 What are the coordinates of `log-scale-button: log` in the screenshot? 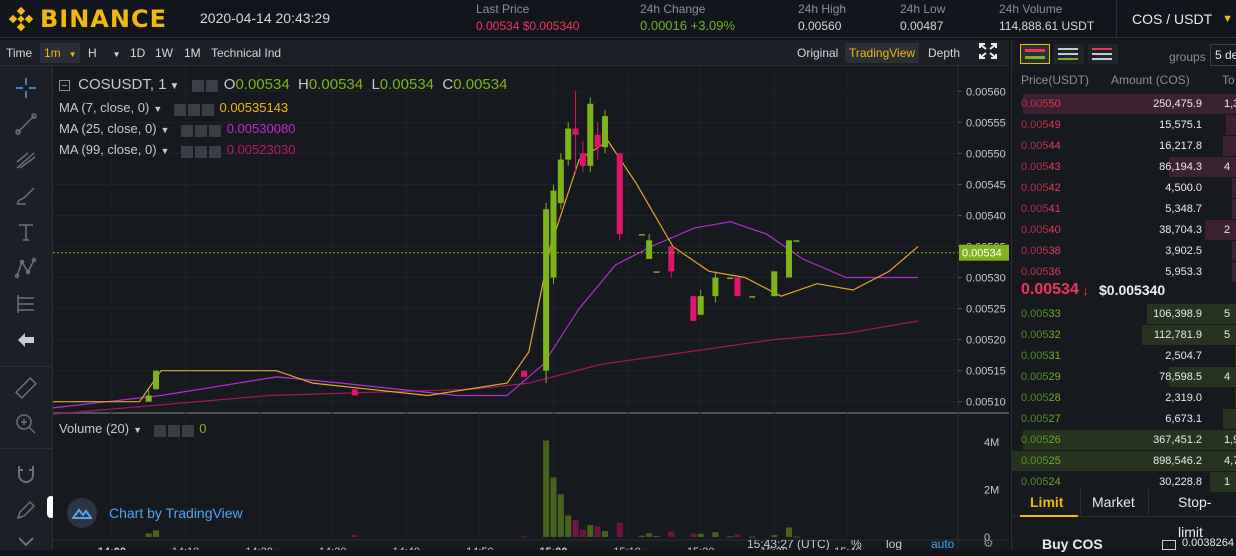 It's located at (894, 545).